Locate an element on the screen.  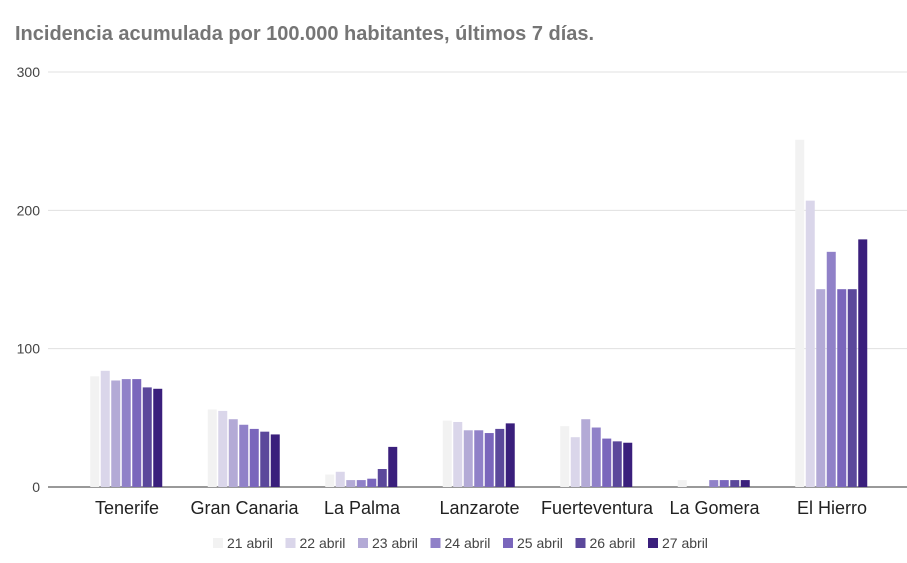
legend-label: 22 abril is located at coordinates (323, 543).